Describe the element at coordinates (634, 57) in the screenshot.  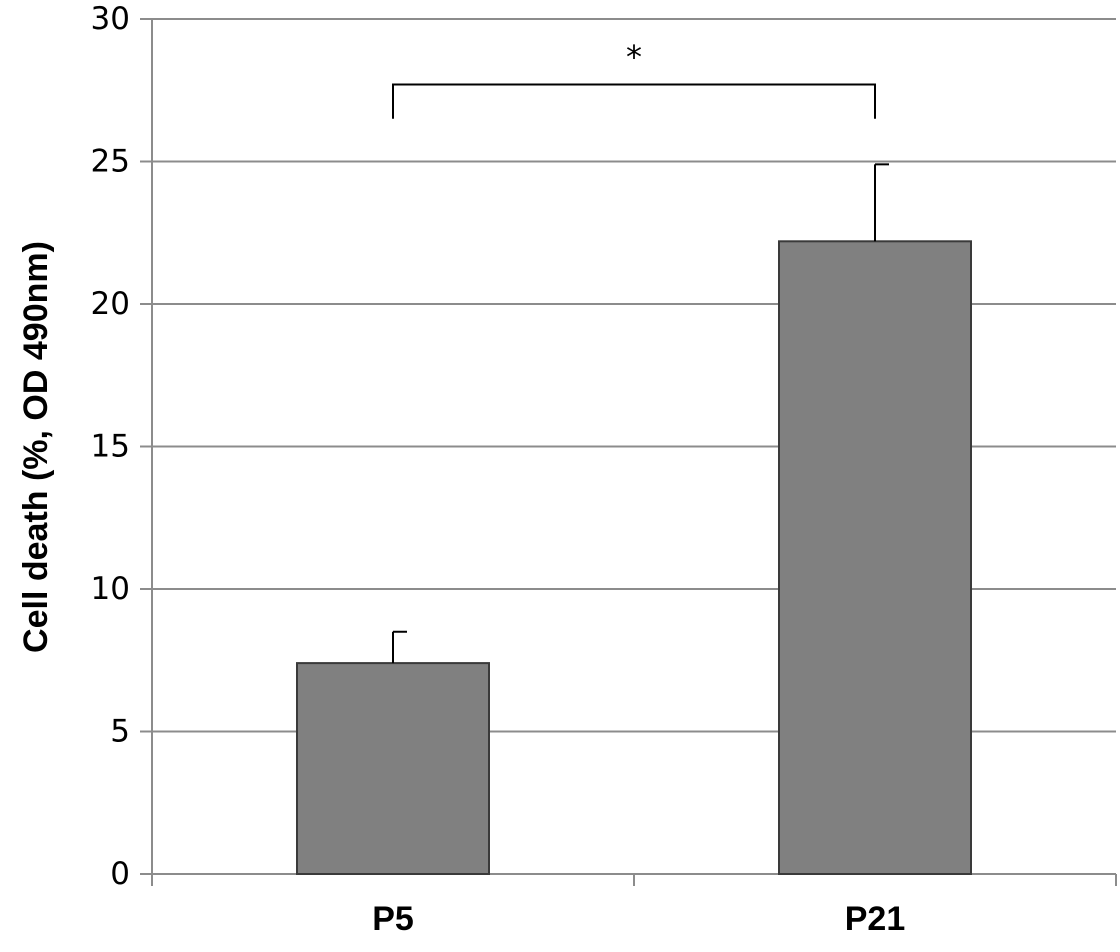
I see `significance-marker: *` at that location.